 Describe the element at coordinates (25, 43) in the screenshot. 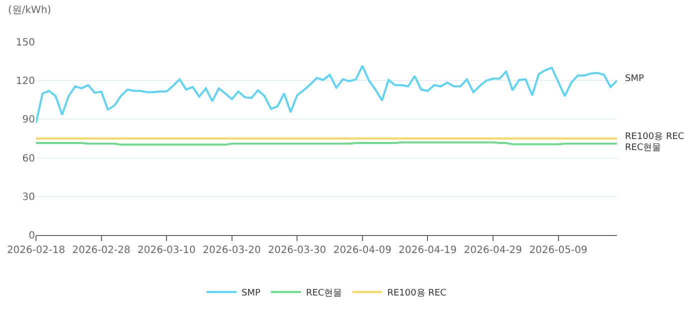

I see `y-tick-label: 150` at that location.